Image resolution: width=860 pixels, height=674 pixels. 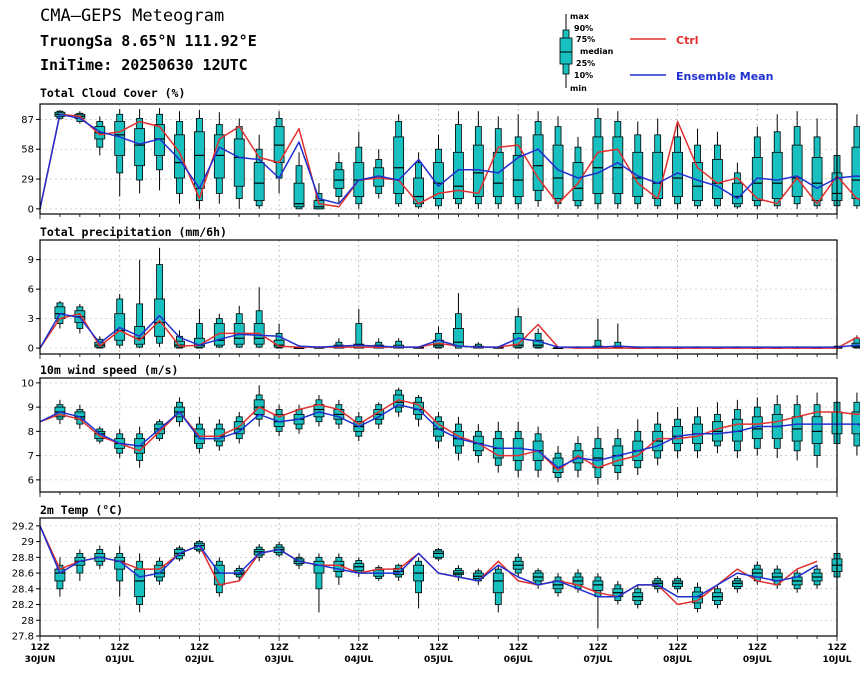 I want to click on ctrl-line, so click(x=449, y=161).